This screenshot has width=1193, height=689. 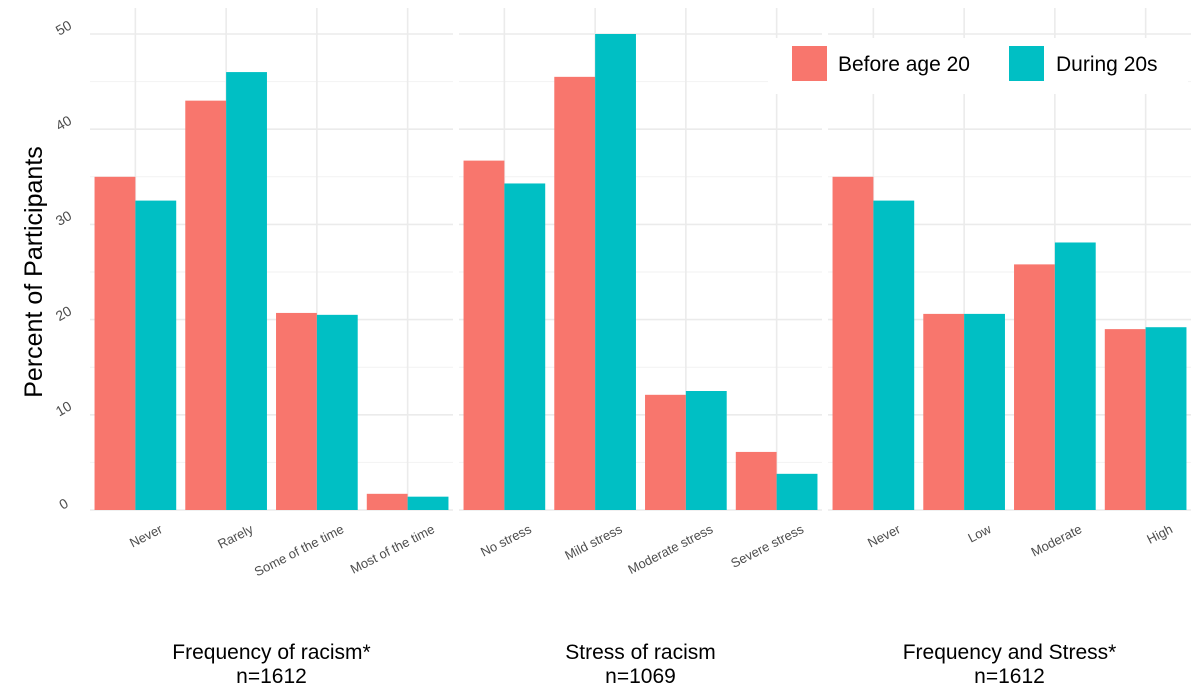 What do you see at coordinates (235, 536) in the screenshot?
I see `x-tick-label: Rarely` at bounding box center [235, 536].